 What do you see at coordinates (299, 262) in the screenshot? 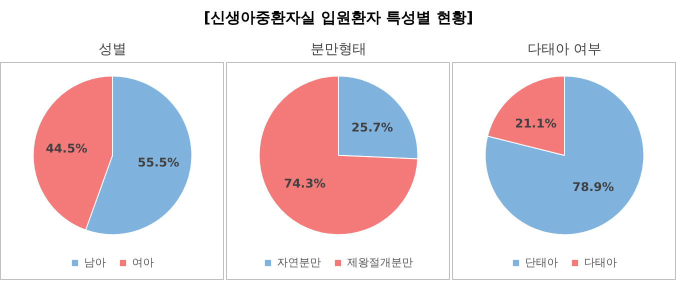
I see `legend-label: 자연분만` at bounding box center [299, 262].